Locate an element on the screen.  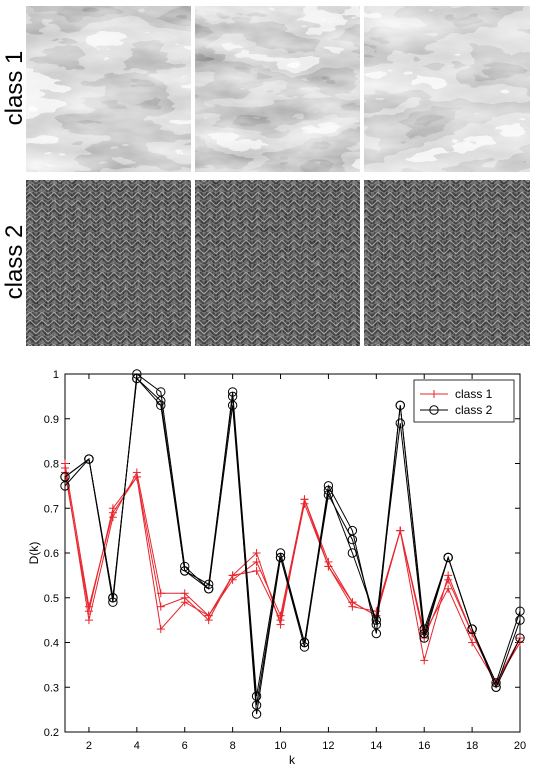
x-tick-label: 12 is located at coordinates (328, 746).